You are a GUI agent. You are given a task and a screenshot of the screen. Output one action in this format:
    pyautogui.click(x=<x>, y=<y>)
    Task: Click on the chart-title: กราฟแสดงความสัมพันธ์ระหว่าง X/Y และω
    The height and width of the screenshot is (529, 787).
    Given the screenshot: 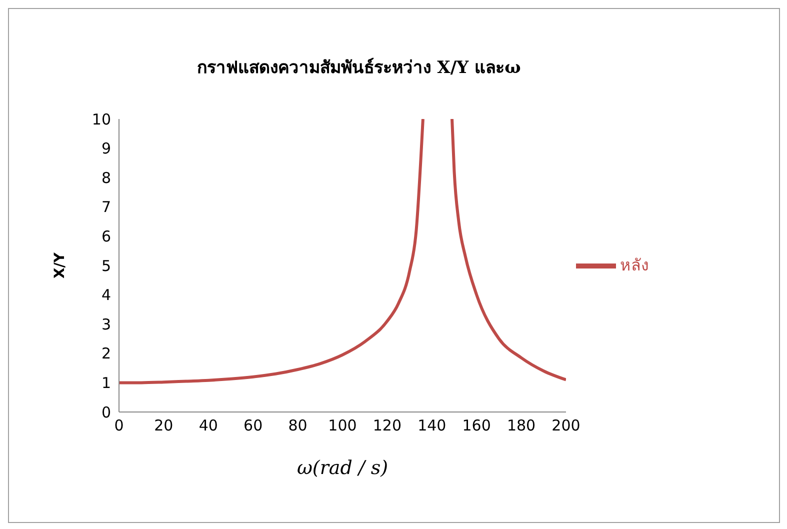 What is the action you would take?
    pyautogui.click(x=359, y=68)
    